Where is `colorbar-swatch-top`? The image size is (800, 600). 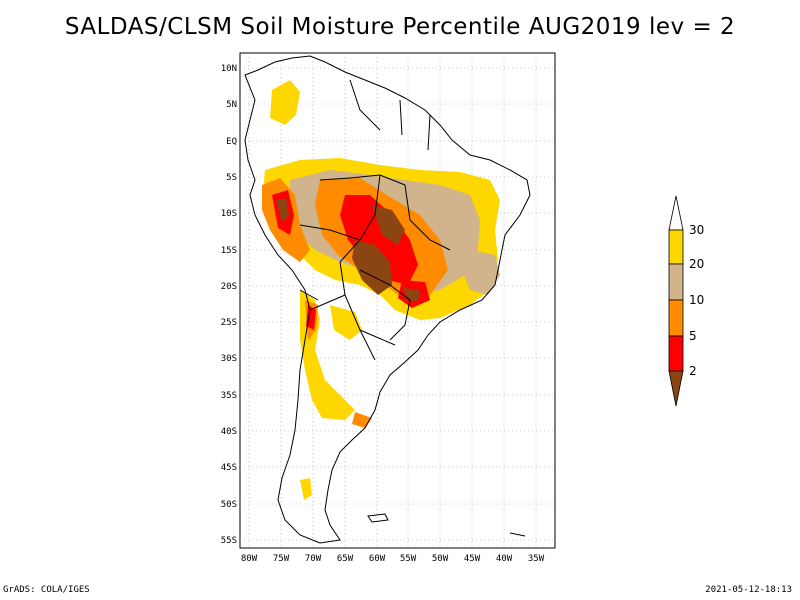
colorbar-swatch-top is located at coordinates (676, 213).